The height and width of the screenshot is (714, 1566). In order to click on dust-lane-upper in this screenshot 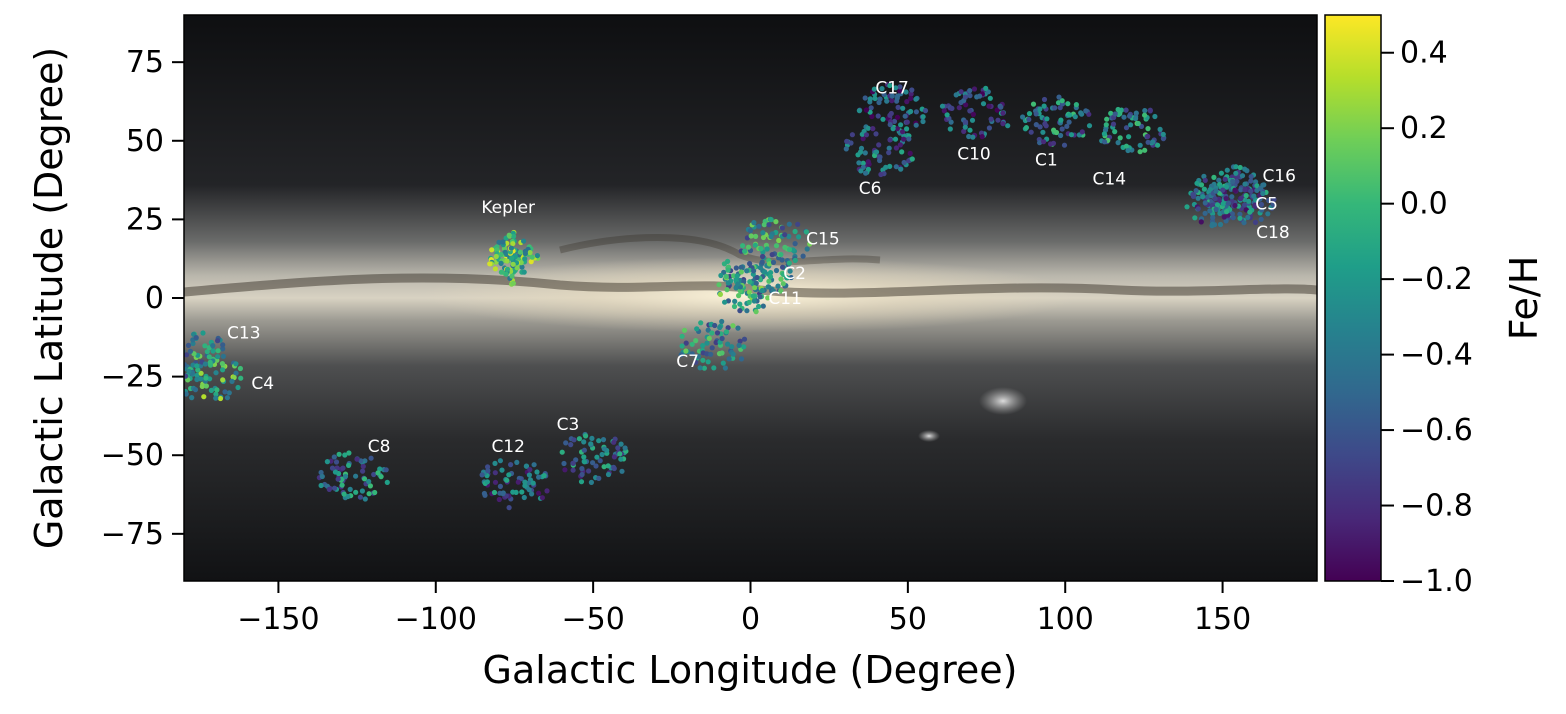, I will do `click(720, 250)`.